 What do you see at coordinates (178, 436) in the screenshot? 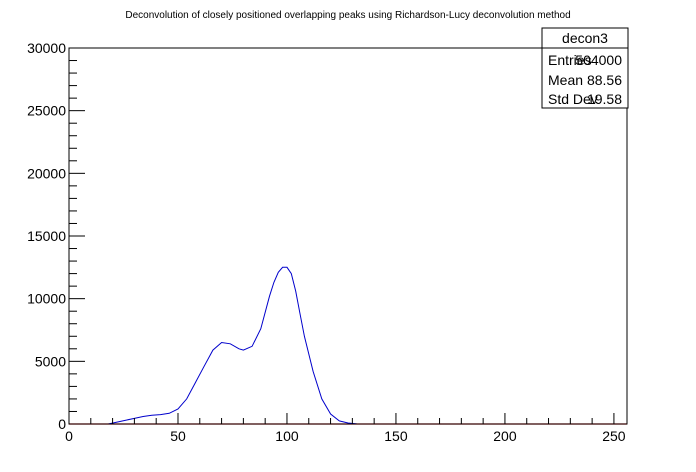
I see `x-tick-label: 50` at bounding box center [178, 436].